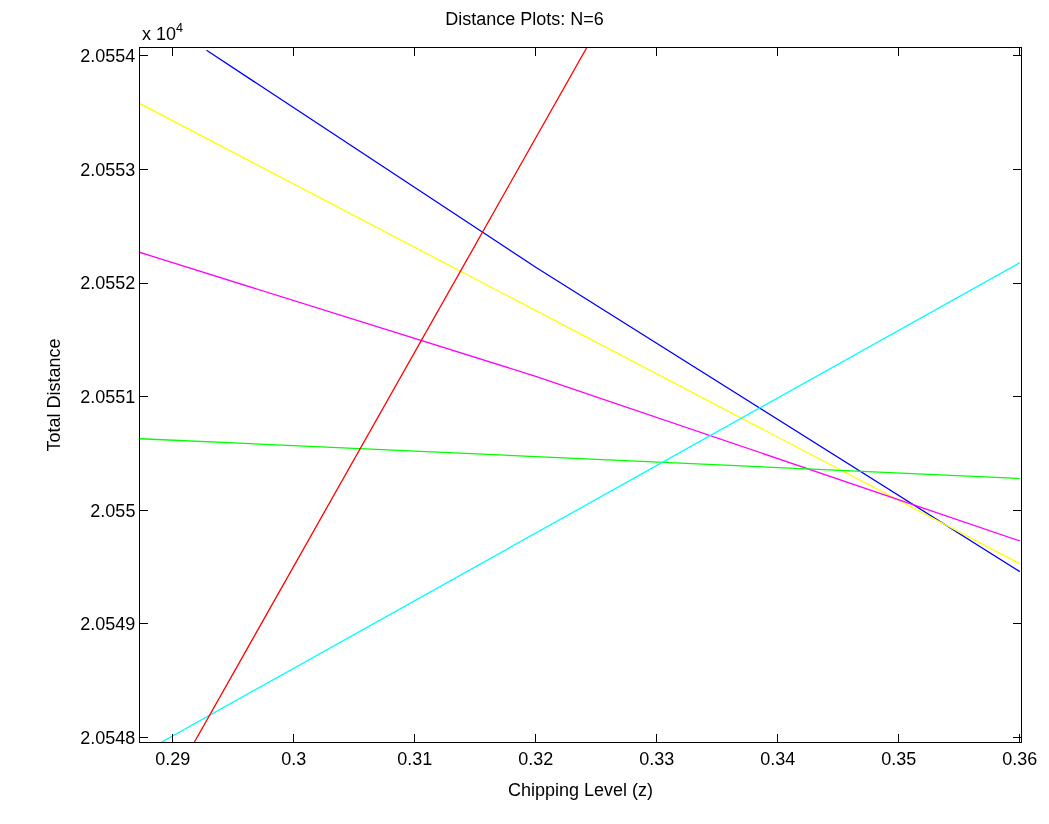 The width and height of the screenshot is (1049, 824). What do you see at coordinates (580, 789) in the screenshot?
I see `x-axis-title: Chipping Level (z)` at bounding box center [580, 789].